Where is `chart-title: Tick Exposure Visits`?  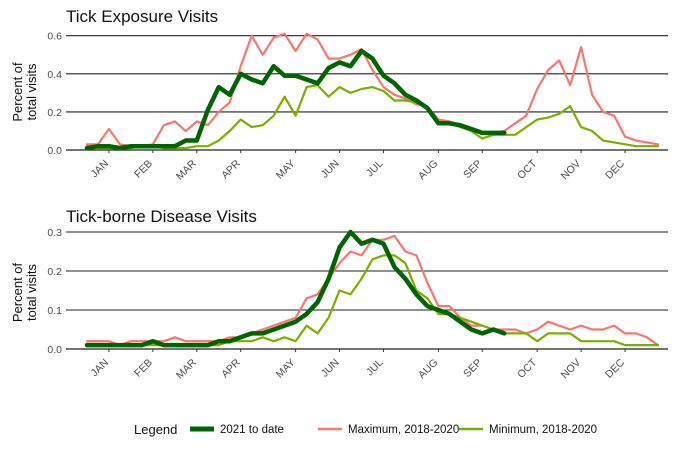
chart-title: Tick Exposure Visits is located at coordinates (142, 16).